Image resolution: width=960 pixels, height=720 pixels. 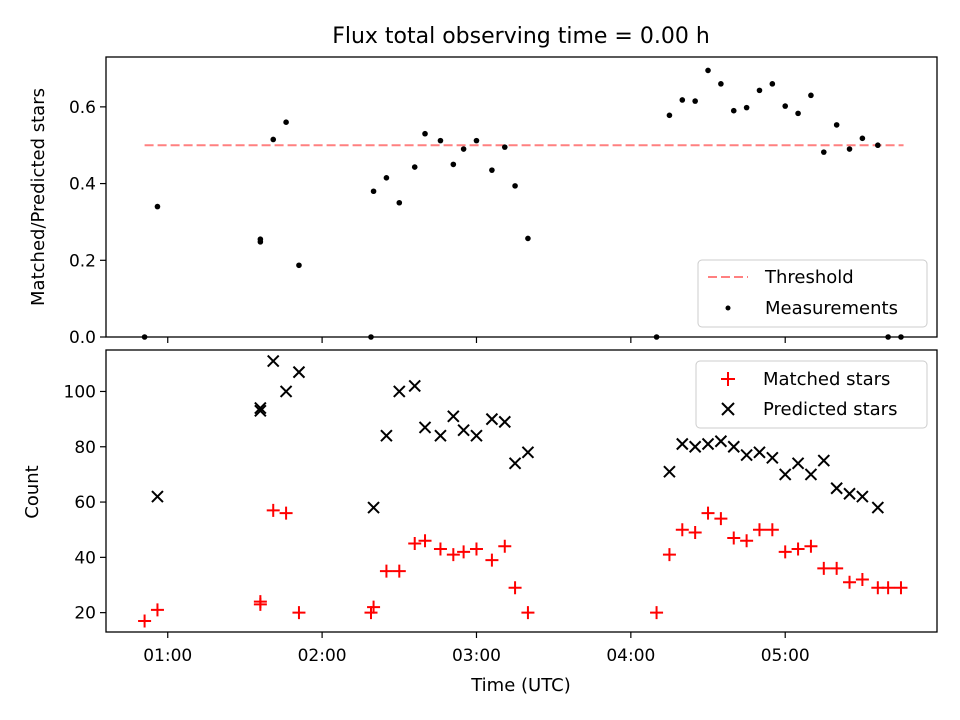 I want to click on top-y-tick-label: 0.2, so click(x=82, y=261).